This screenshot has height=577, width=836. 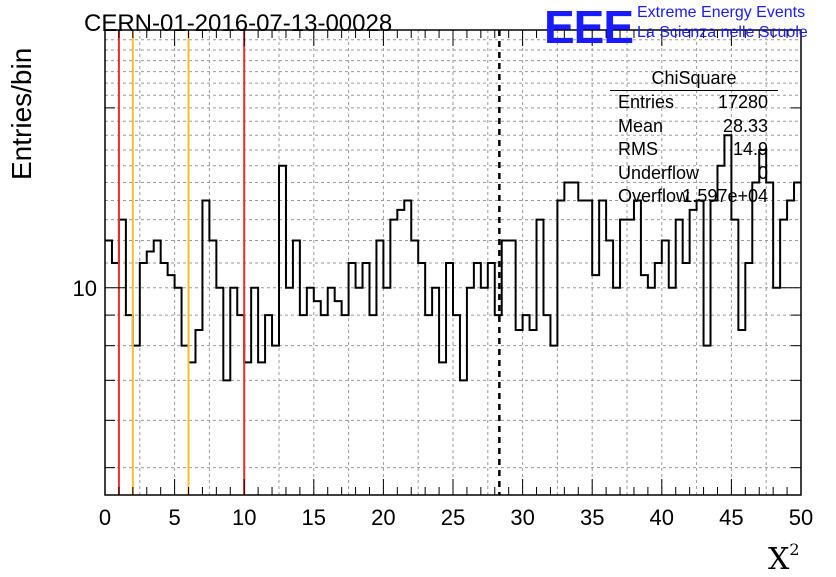 What do you see at coordinates (659, 172) in the screenshot?
I see `stats-key: Underflow` at bounding box center [659, 172].